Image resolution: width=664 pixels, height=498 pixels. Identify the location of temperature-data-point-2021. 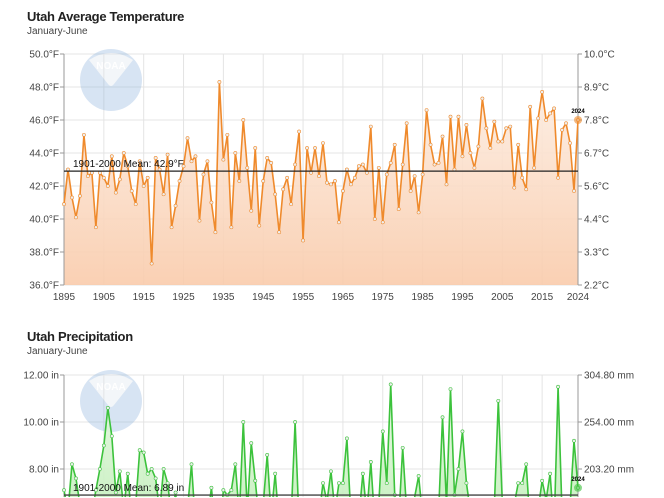
(566, 123).